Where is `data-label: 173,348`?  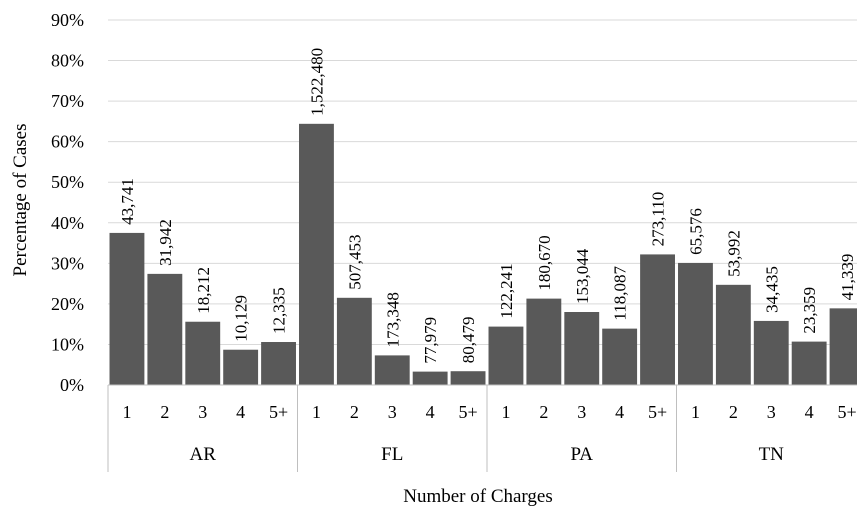 data-label: 173,348 is located at coordinates (392, 319).